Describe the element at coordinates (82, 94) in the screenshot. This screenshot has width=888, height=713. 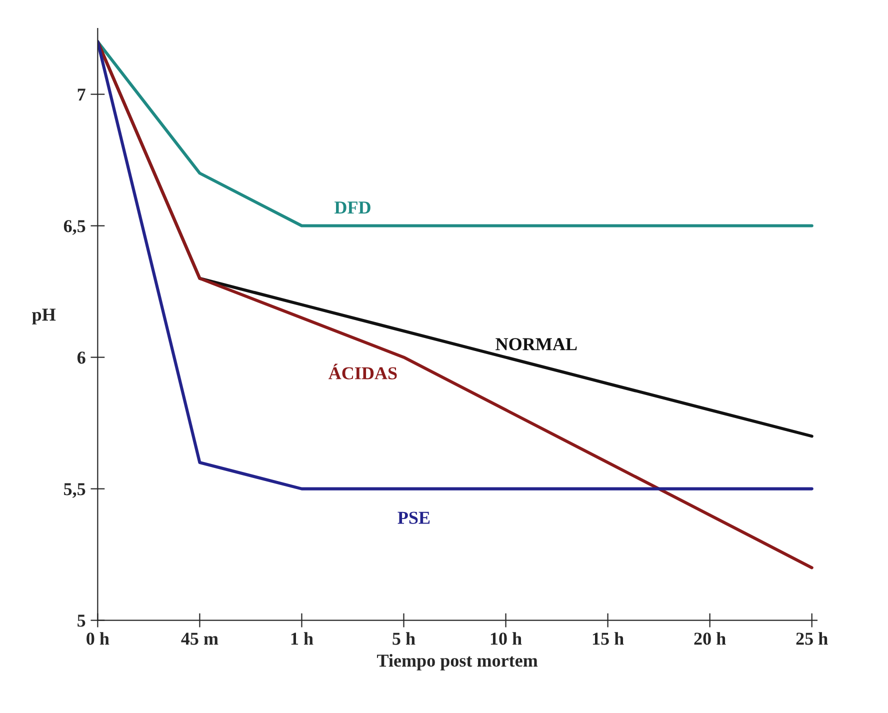
I see `y-tick-label: 7` at that location.